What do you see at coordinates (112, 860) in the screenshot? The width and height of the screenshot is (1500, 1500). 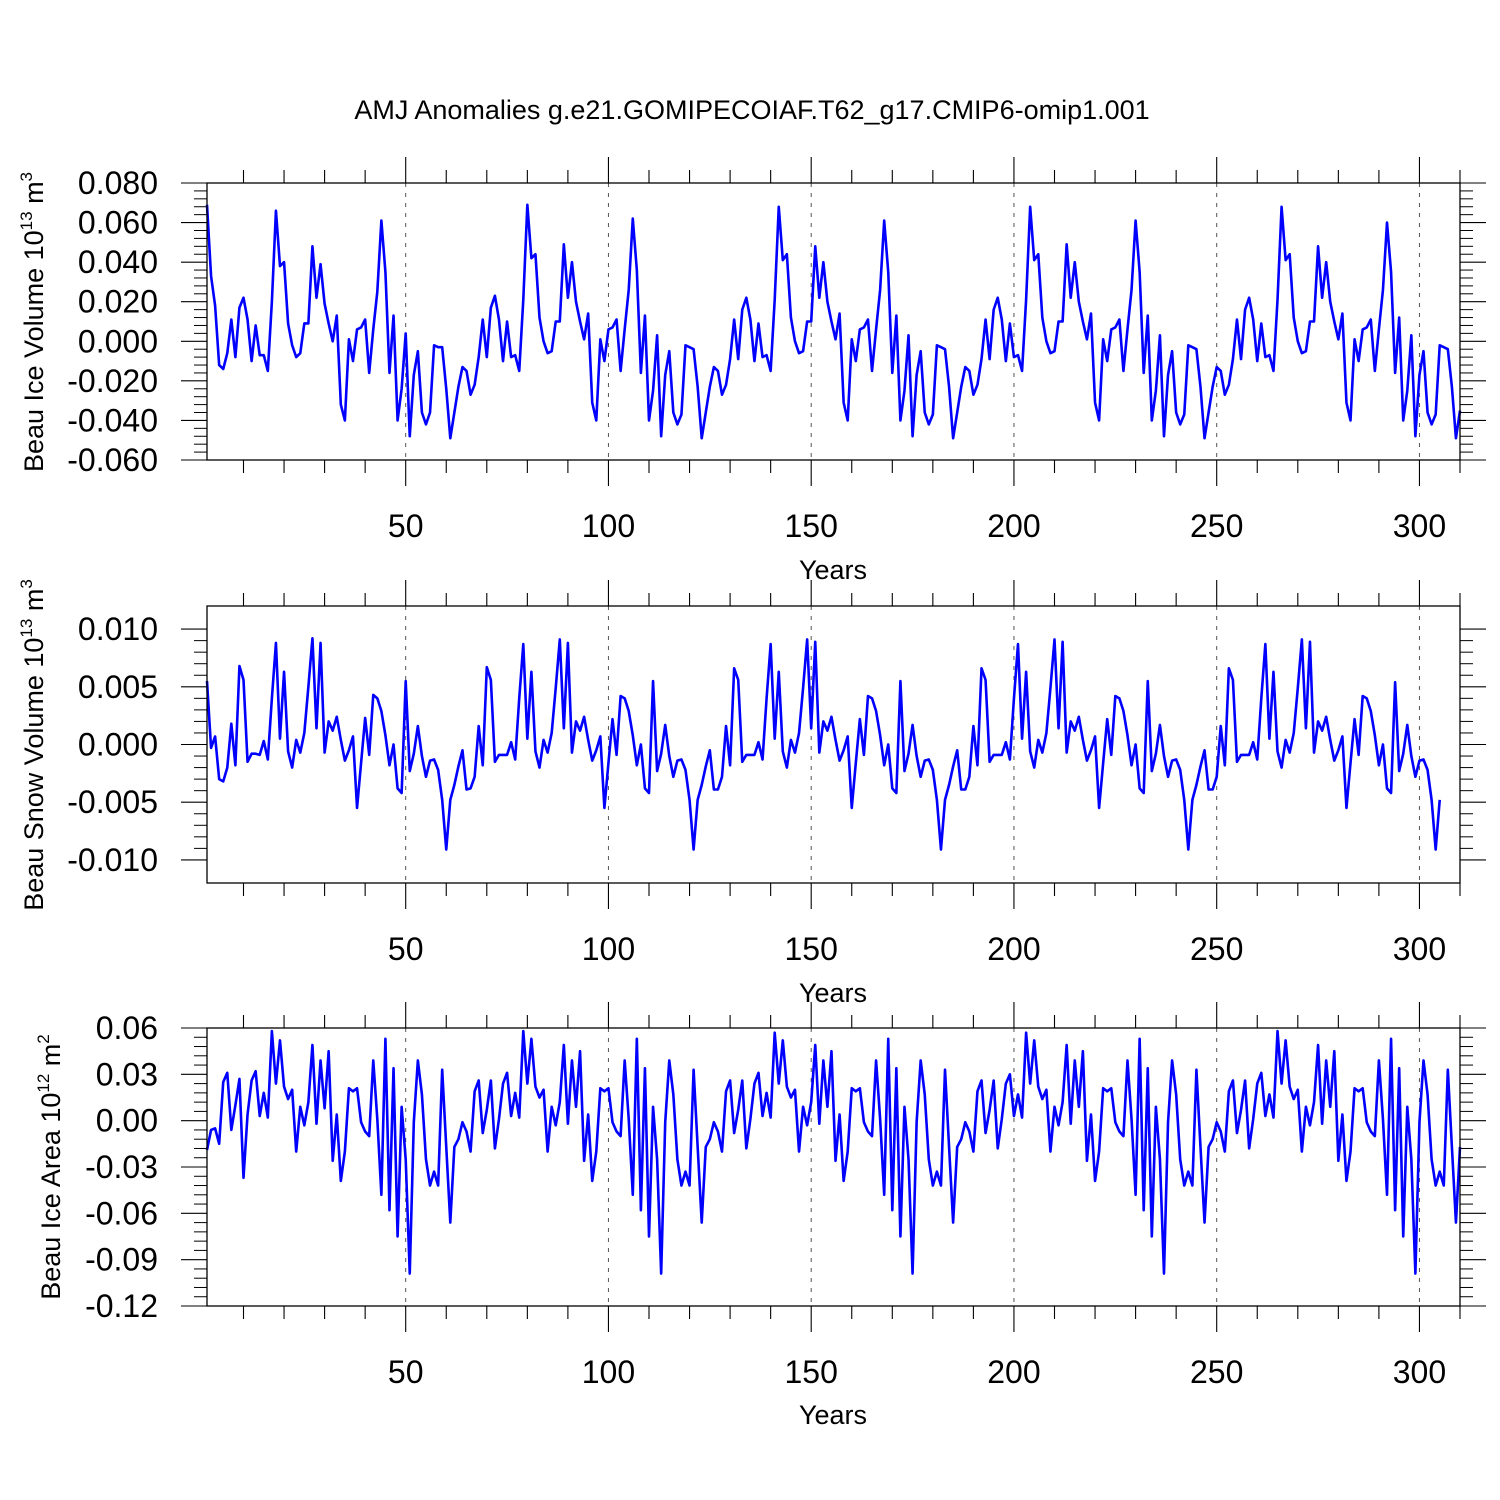 I see `y-tick-label: -0.010` at bounding box center [112, 860].